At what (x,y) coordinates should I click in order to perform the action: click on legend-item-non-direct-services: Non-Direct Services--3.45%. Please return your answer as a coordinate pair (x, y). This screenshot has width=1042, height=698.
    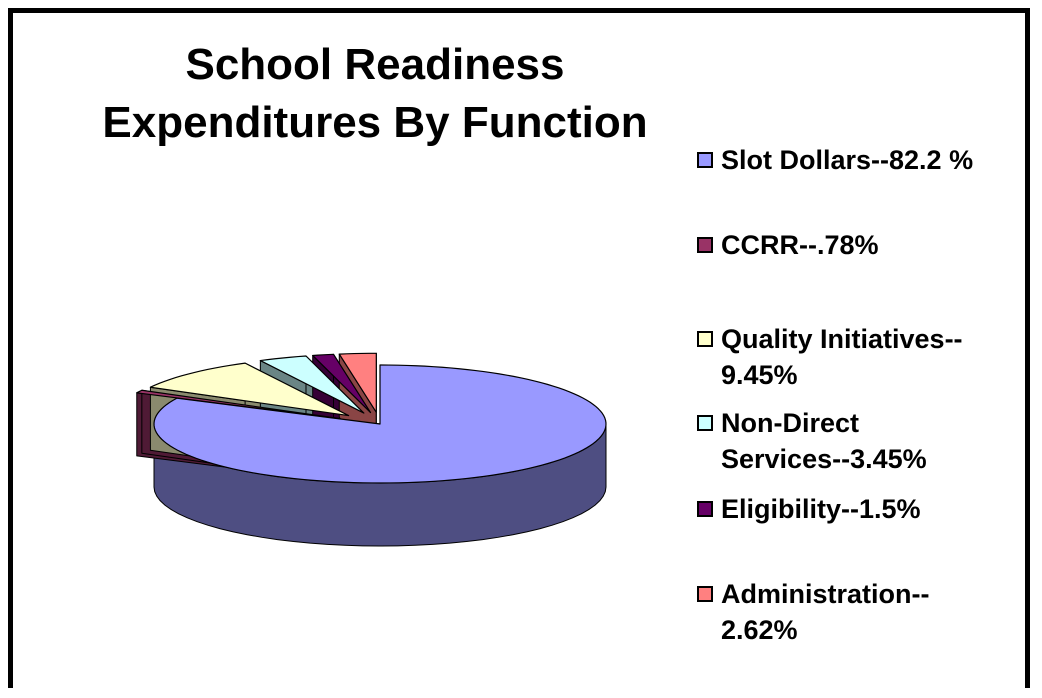
    Looking at the image, I should click on (857, 441).